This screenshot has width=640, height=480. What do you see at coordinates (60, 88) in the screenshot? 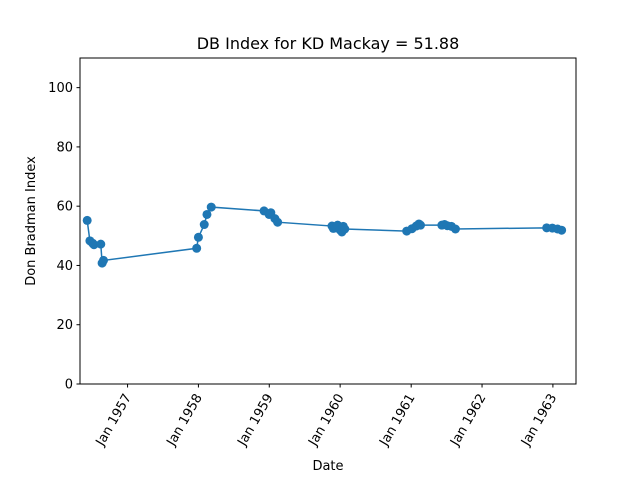
I see `y-tick-label: 100` at bounding box center [60, 88].